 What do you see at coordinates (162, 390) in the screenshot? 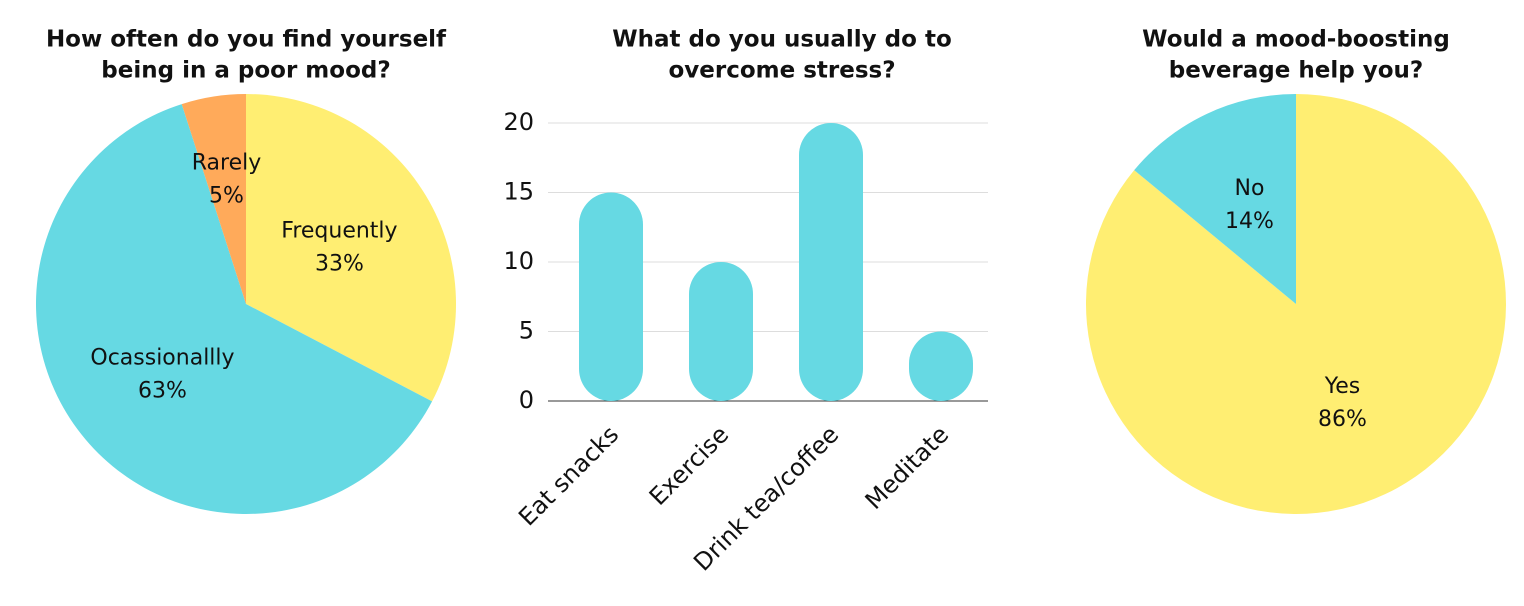
I see `slice-value: 63%` at bounding box center [162, 390].